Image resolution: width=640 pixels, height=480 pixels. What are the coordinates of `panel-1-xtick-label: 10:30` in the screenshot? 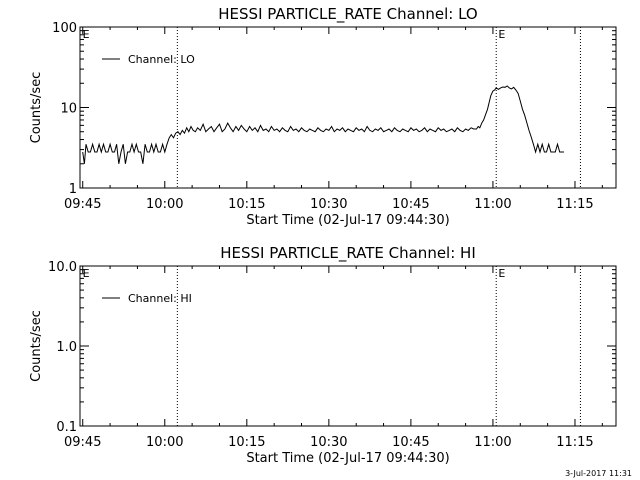 It's located at (328, 204).